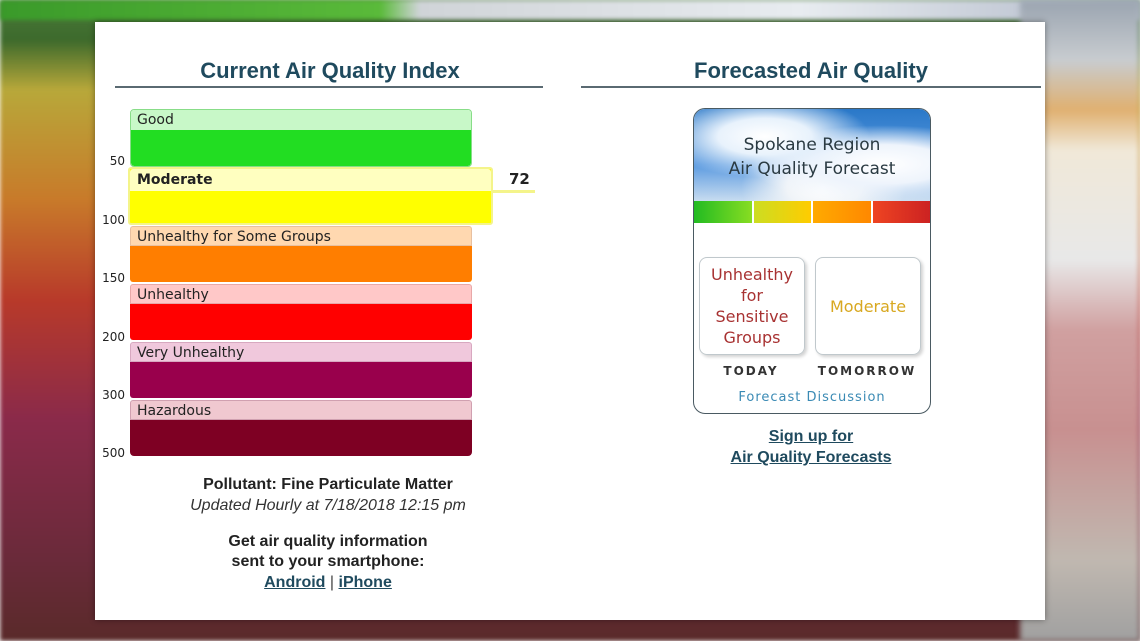  Describe the element at coordinates (117, 161) in the screenshot. I see `scale-label-50: 50` at that location.